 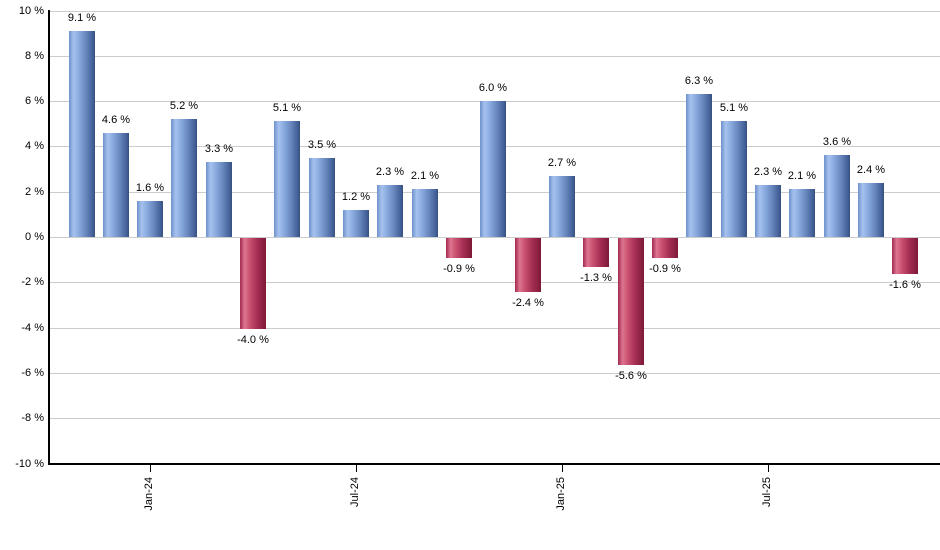 What do you see at coordinates (34, 146) in the screenshot?
I see `y-tick-label: 4 %` at bounding box center [34, 146].